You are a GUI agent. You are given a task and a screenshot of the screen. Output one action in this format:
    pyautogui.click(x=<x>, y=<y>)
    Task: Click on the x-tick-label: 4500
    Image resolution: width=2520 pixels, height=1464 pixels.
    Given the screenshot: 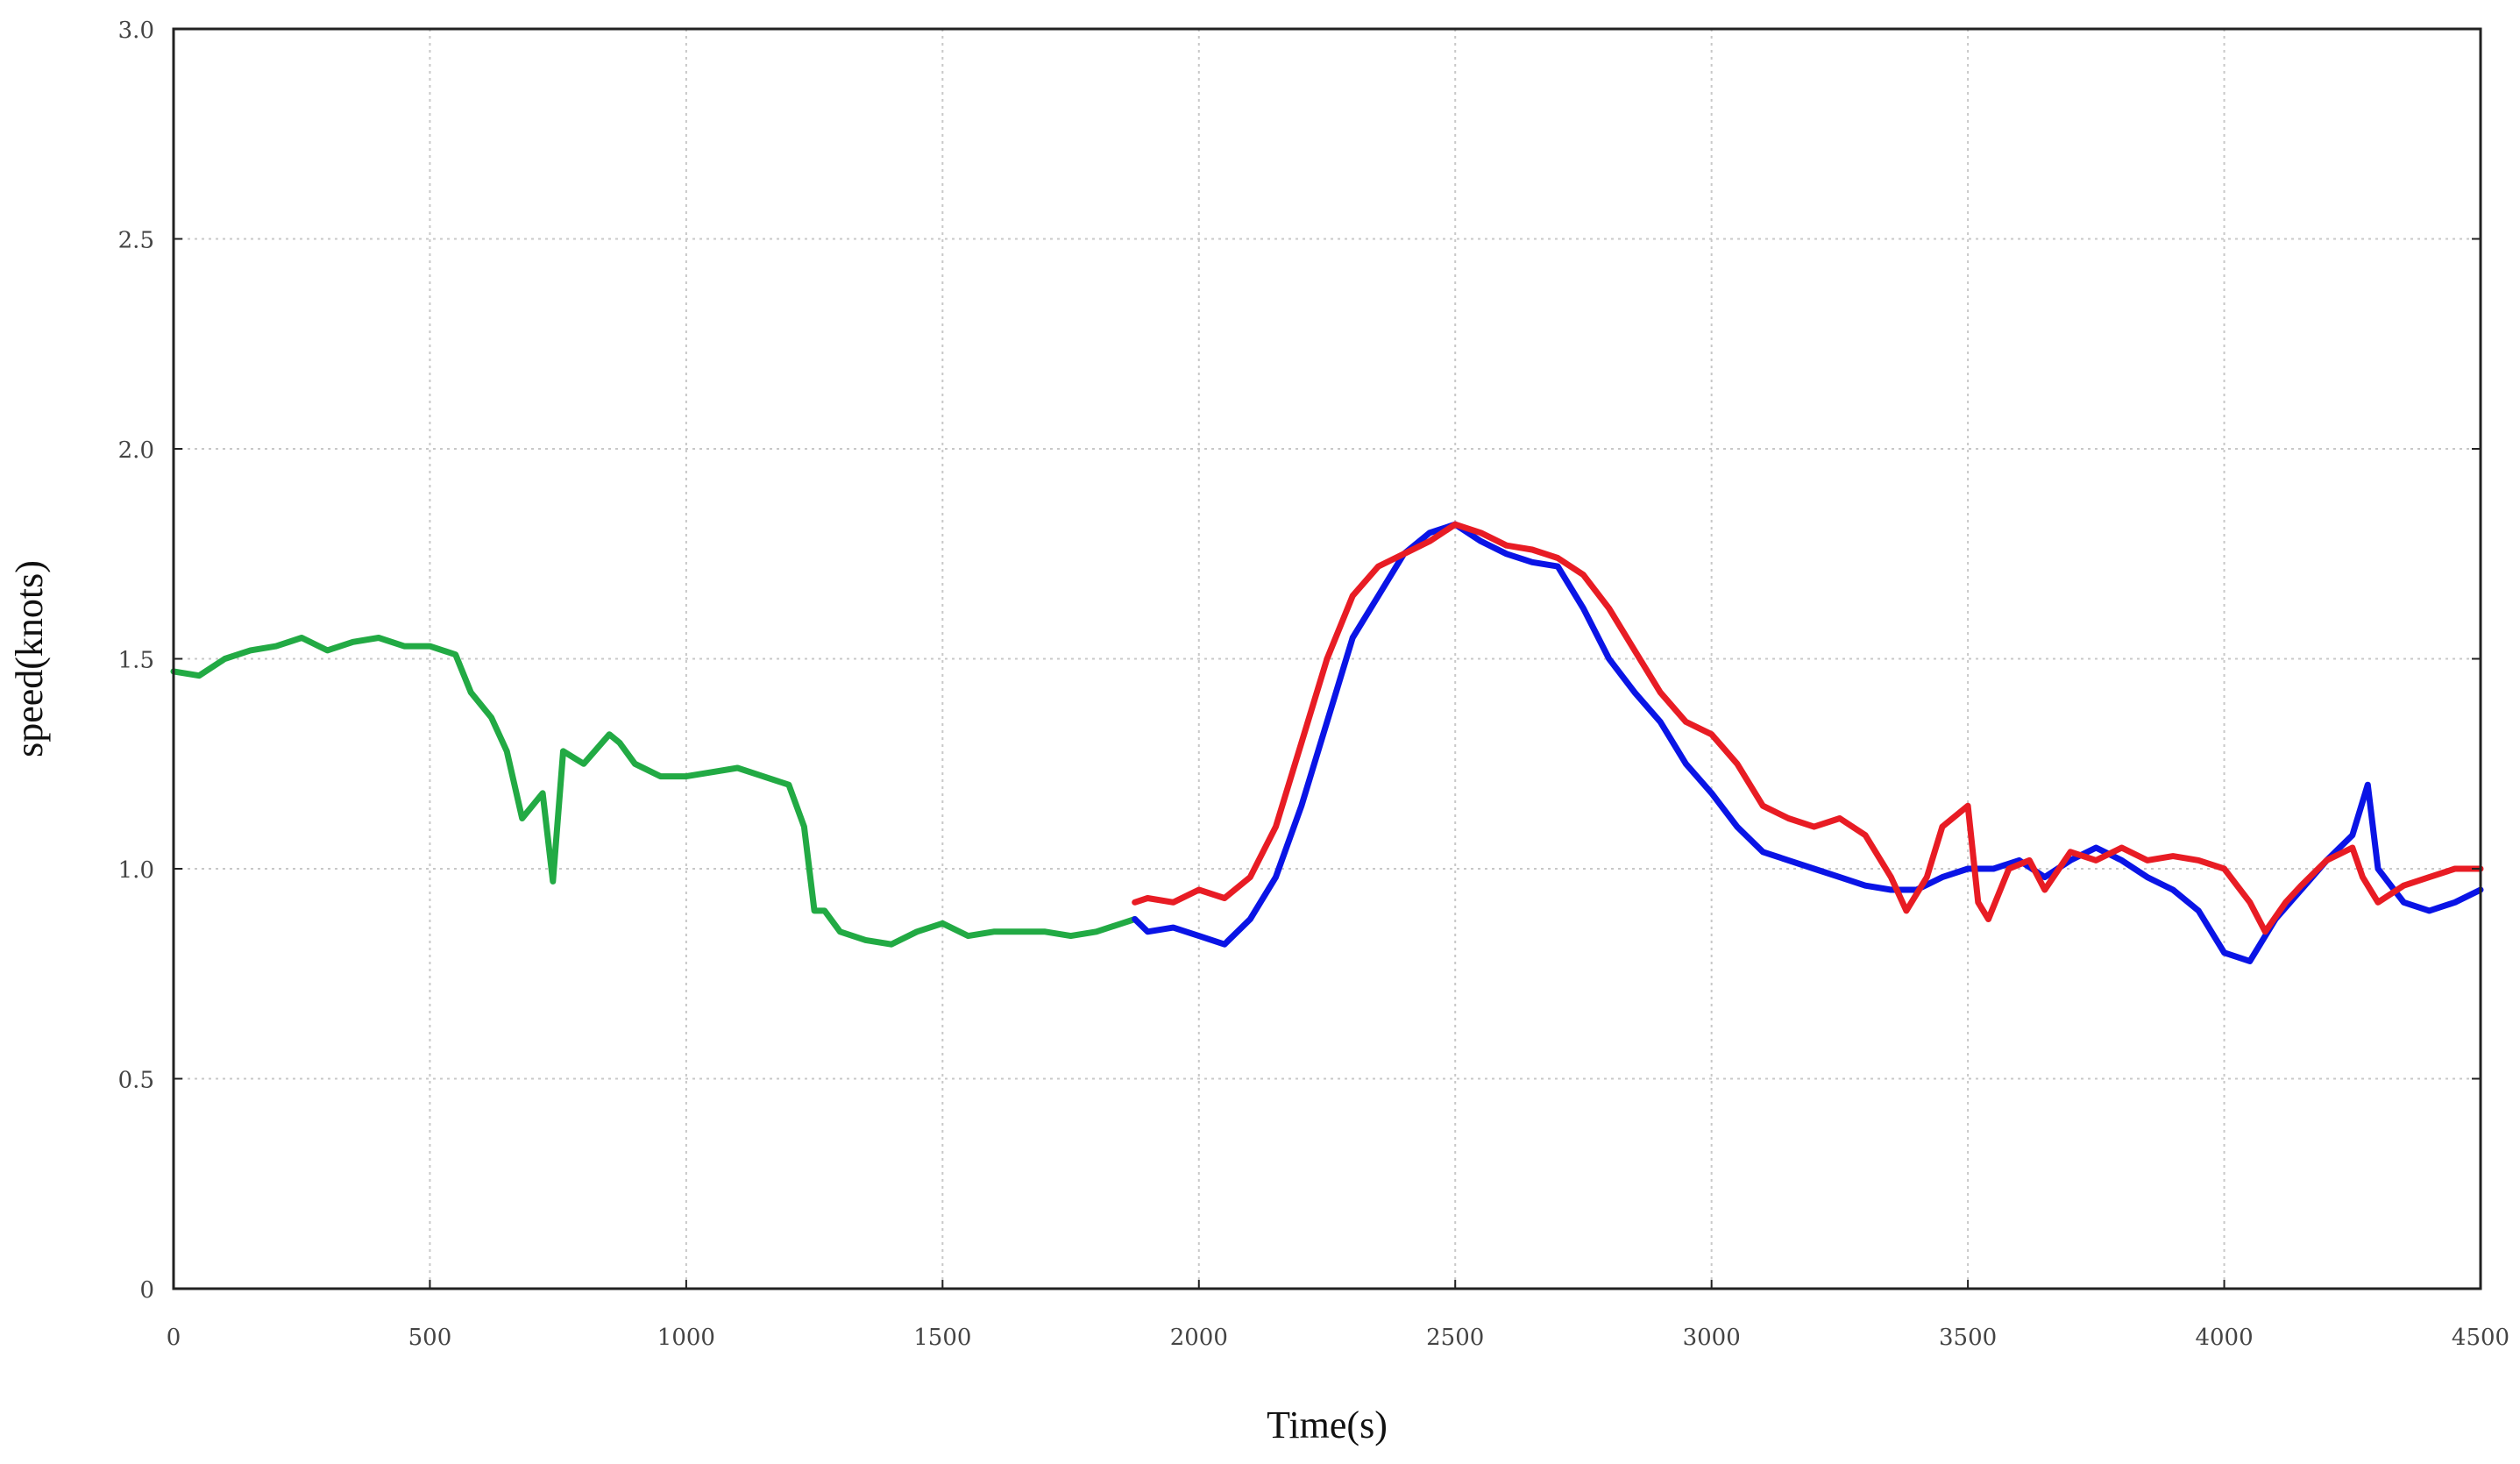 What is the action you would take?
    pyautogui.click(x=2480, y=1338)
    